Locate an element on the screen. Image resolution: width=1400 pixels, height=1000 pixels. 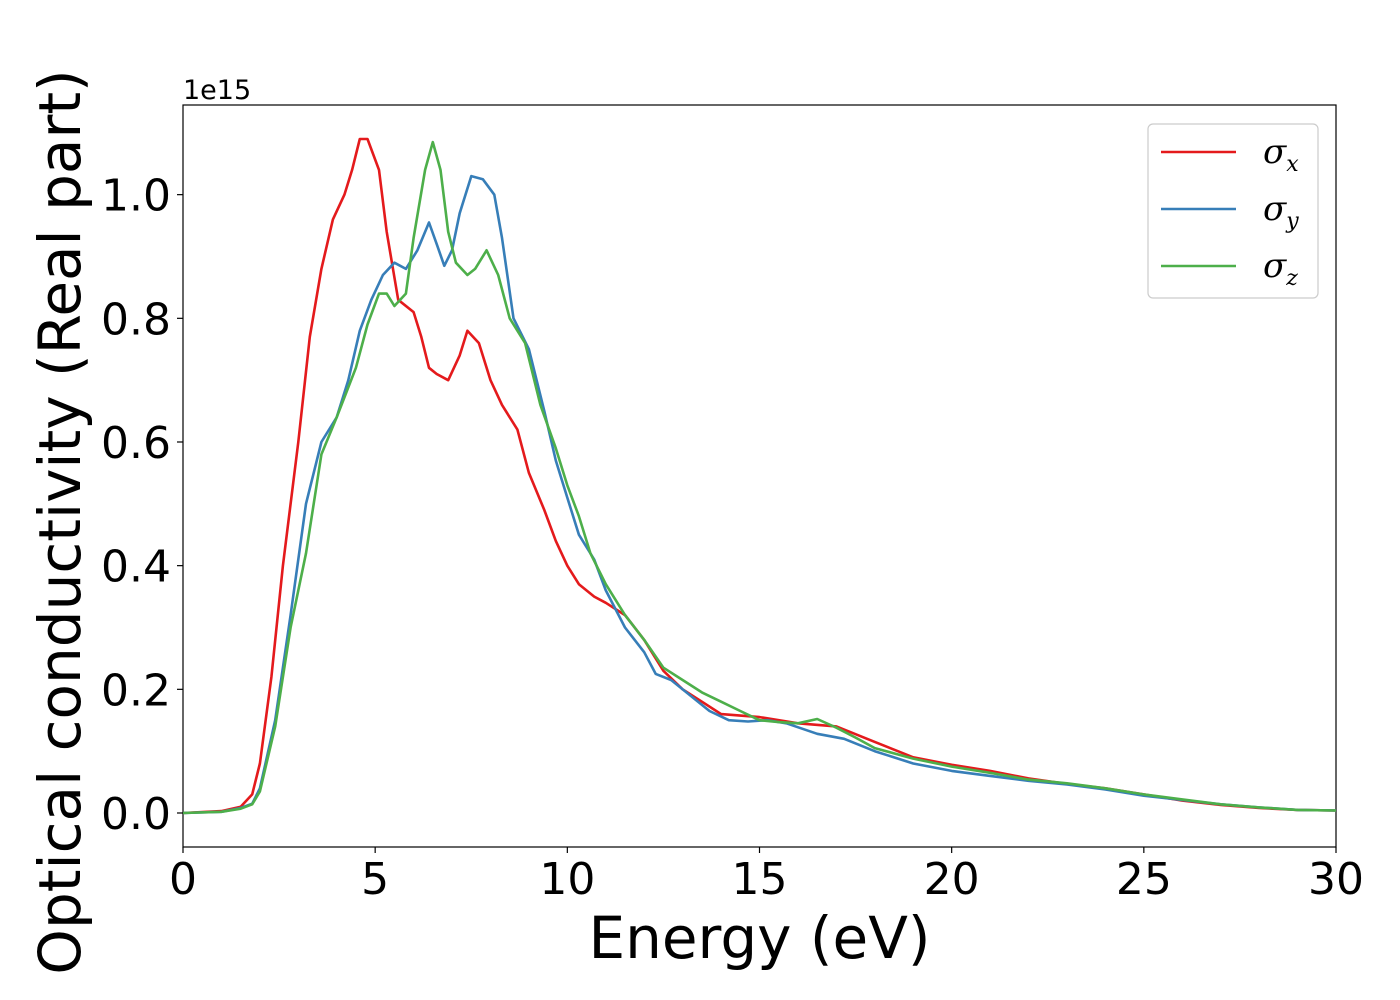
x-tick-label: 0 is located at coordinates (183, 879).